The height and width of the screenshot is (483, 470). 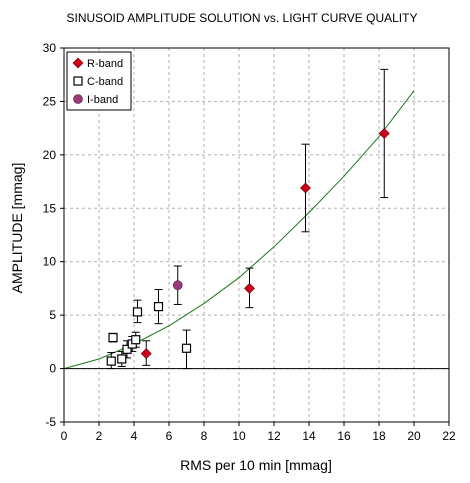 What do you see at coordinates (105, 64) in the screenshot?
I see `legend-label: R-band` at bounding box center [105, 64].